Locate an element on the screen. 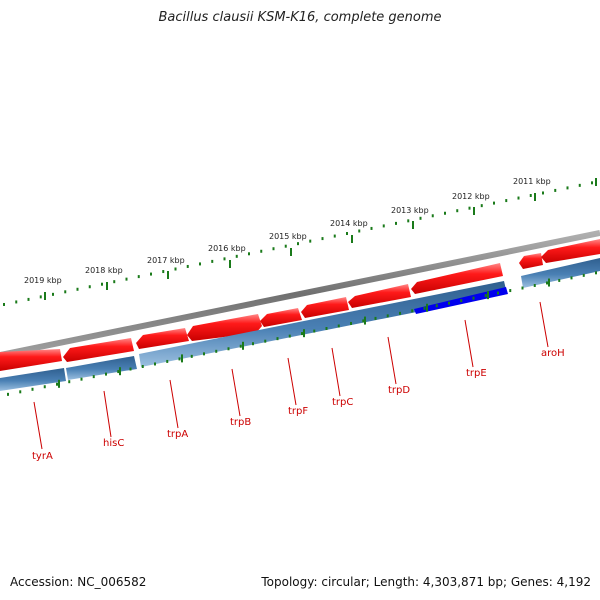 Image resolution: width=600 pixels, height=600 pixels. gene-label-trpC: trpC is located at coordinates (342, 402).